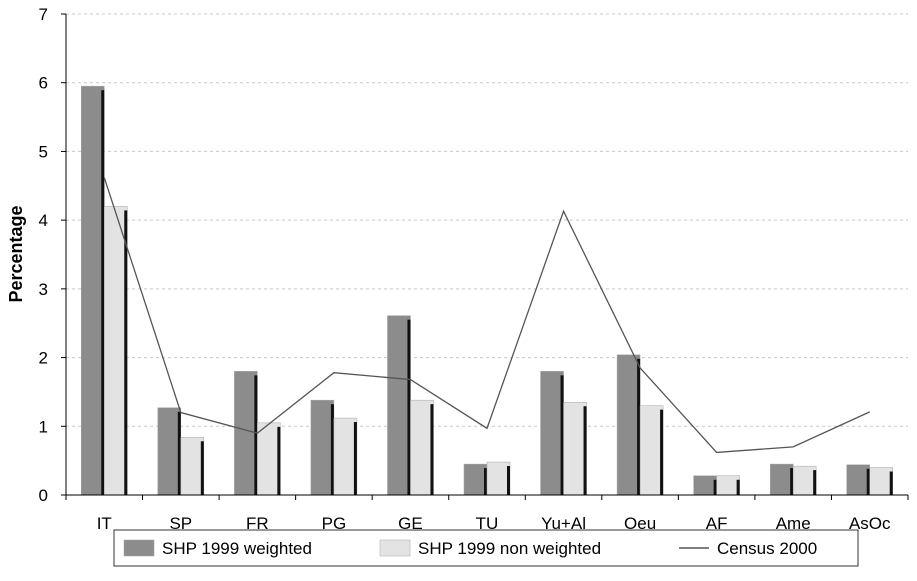 The height and width of the screenshot is (581, 917). Describe the element at coordinates (43, 426) in the screenshot. I see `y-tick-label: 1` at that location.